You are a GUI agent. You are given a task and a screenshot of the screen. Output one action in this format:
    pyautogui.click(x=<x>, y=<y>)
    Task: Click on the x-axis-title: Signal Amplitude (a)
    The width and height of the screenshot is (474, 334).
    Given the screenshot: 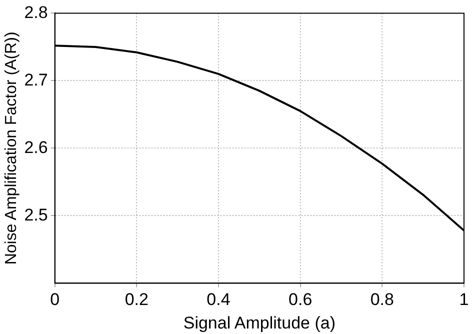 What is the action you would take?
    pyautogui.click(x=259, y=322)
    